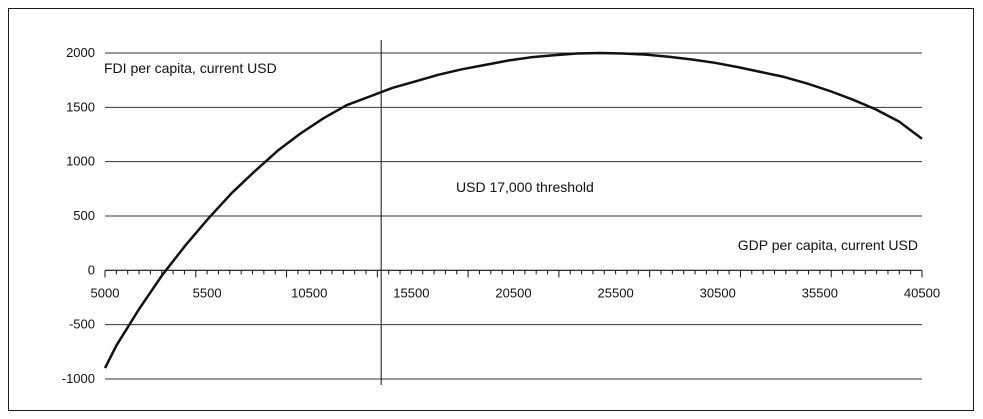 The height and width of the screenshot is (419, 983). What do you see at coordinates (78, 378) in the screenshot?
I see `y-tick-label: -1000` at bounding box center [78, 378].